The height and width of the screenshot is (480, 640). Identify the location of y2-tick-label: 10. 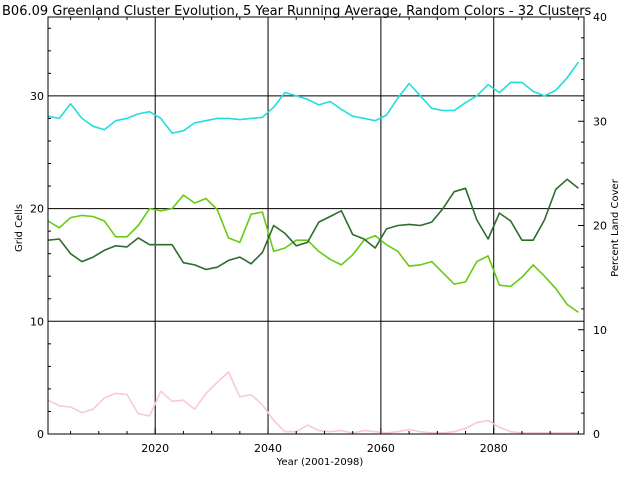
(600, 330).